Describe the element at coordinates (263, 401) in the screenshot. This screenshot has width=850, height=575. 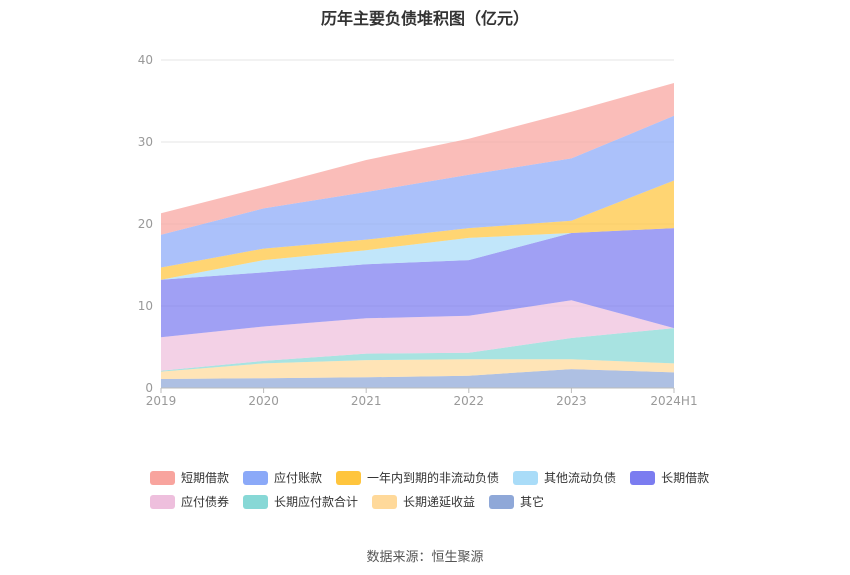
I see `x-tick-label: 2020` at that location.